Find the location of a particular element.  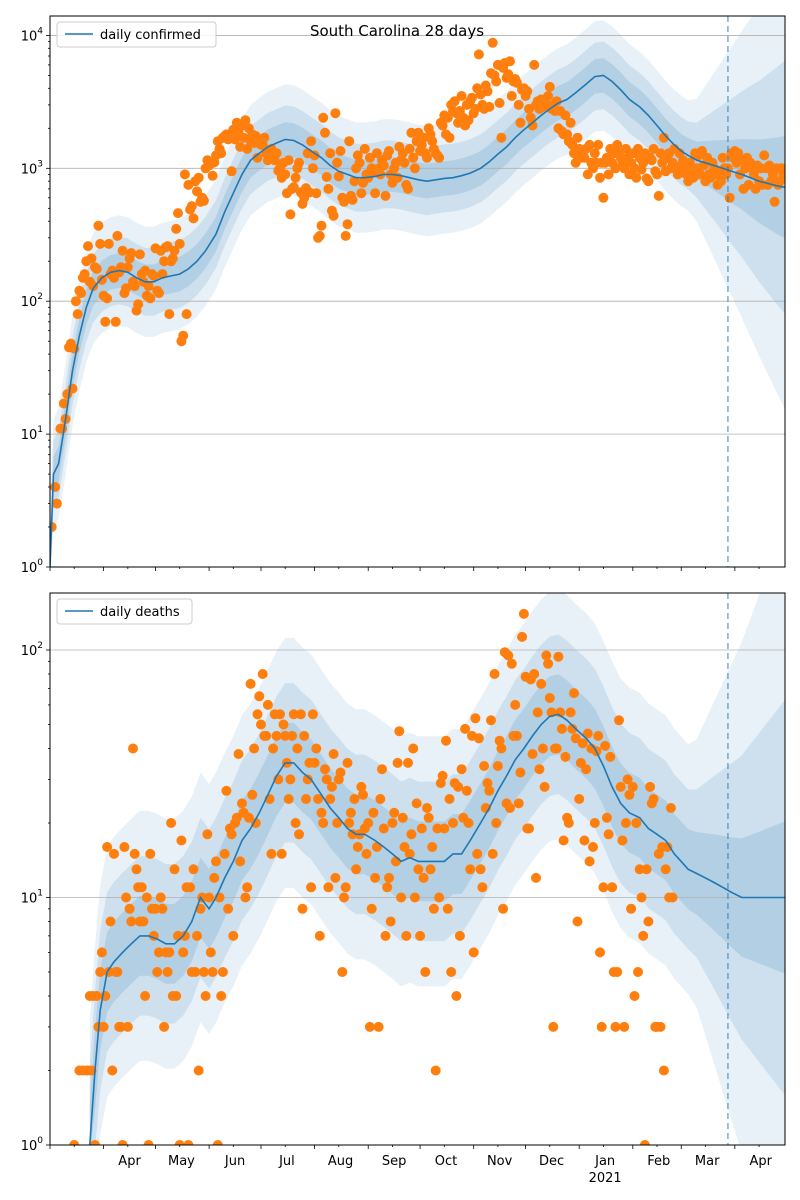

x-tick-label: Dec is located at coordinates (551, 1161).